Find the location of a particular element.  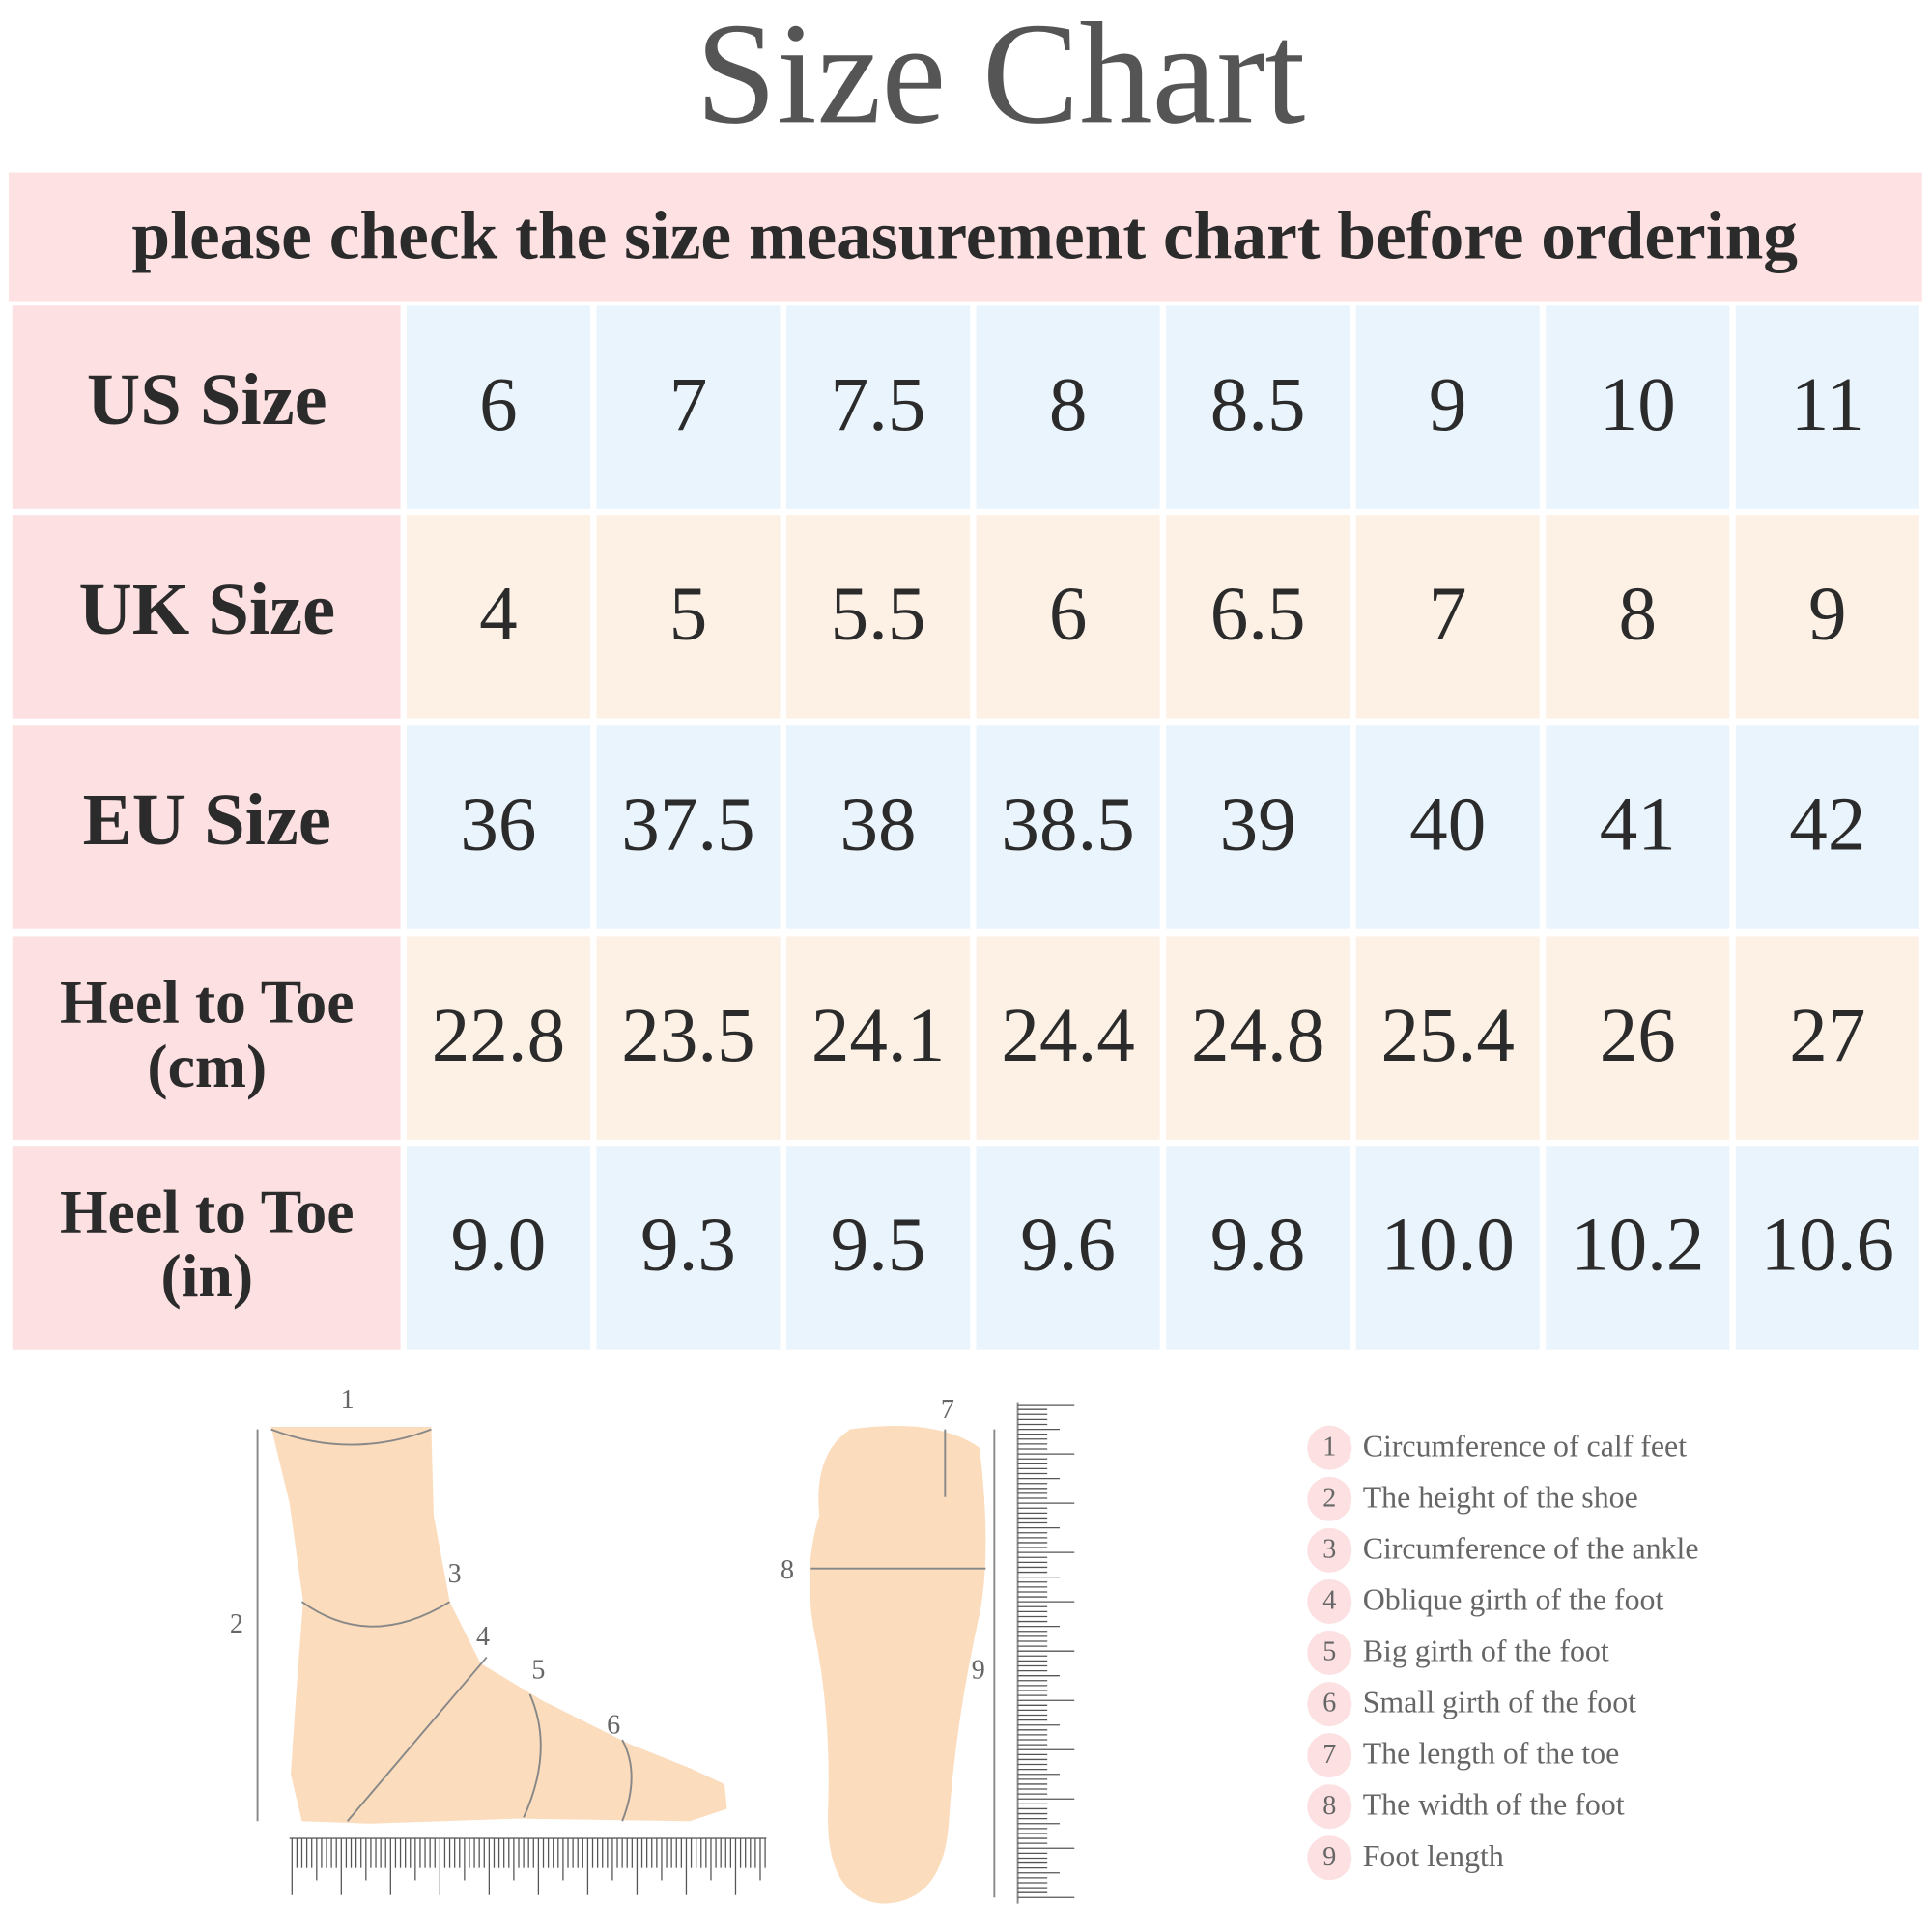

cell-value: 9.5 is located at coordinates (878, 1246).